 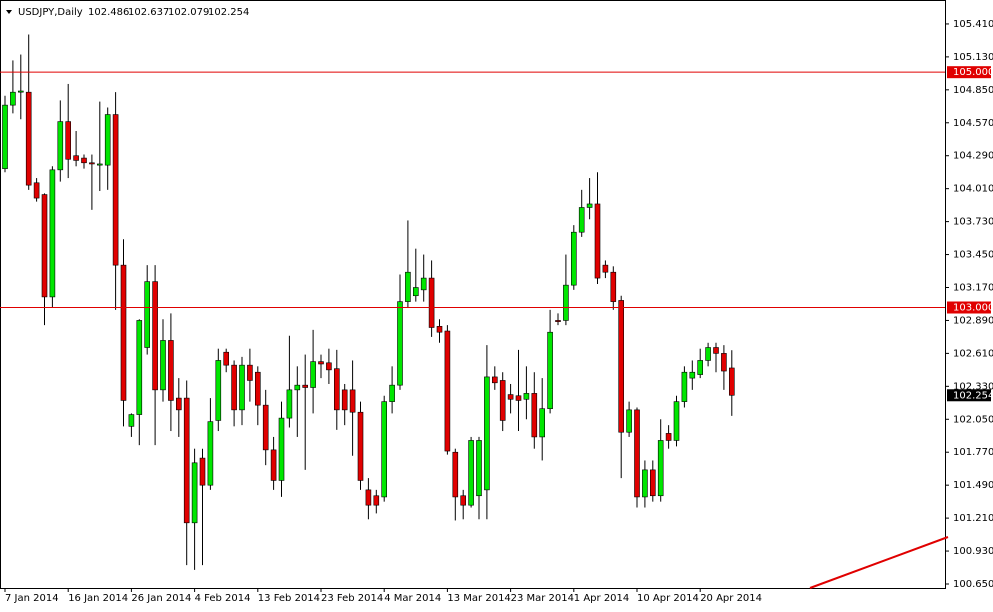 I want to click on header-value: 102.486, so click(x=108, y=12).